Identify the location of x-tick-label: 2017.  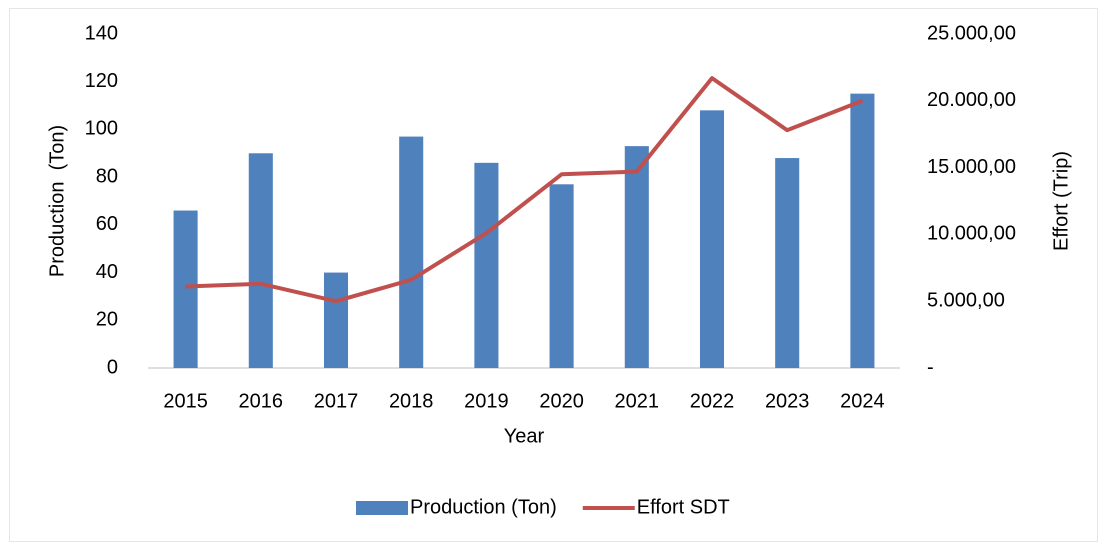
(336, 401).